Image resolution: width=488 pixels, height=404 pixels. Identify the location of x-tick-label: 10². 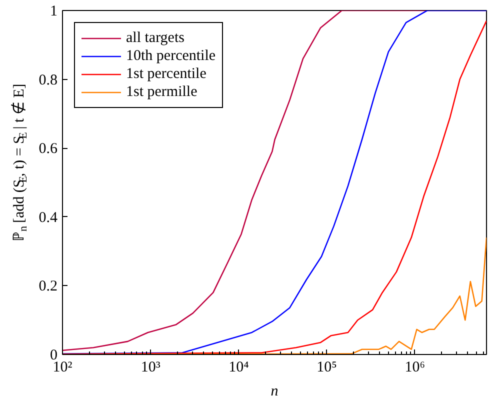
(62, 368).